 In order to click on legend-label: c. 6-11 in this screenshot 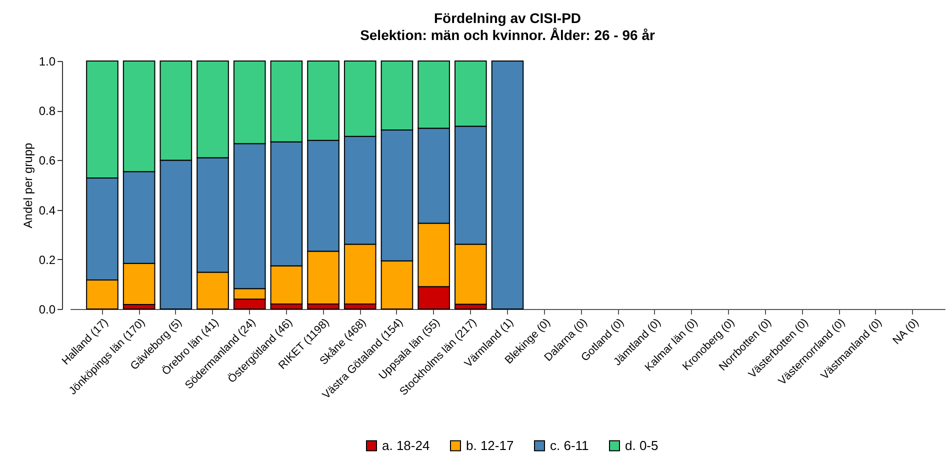, I will do `click(569, 445)`.